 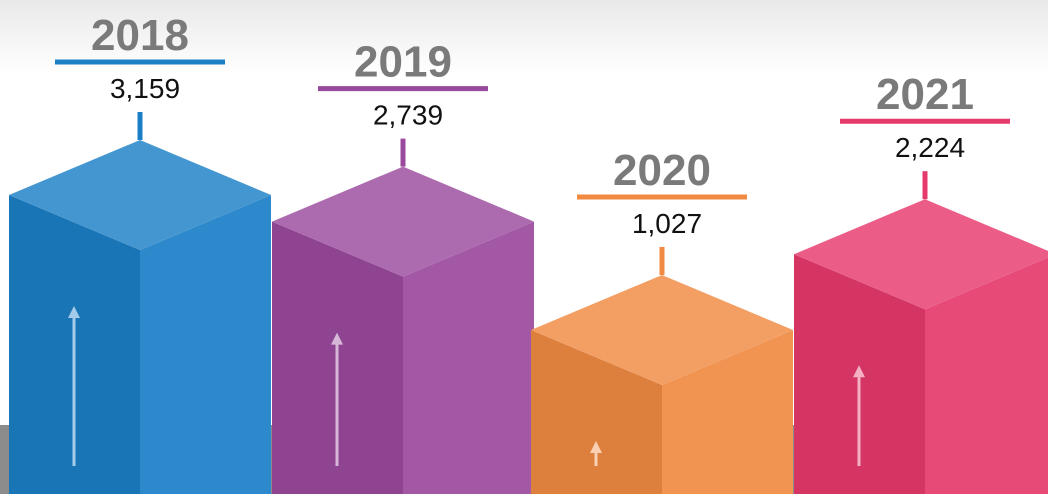 I want to click on value-label: 3,159, so click(x=145, y=88).